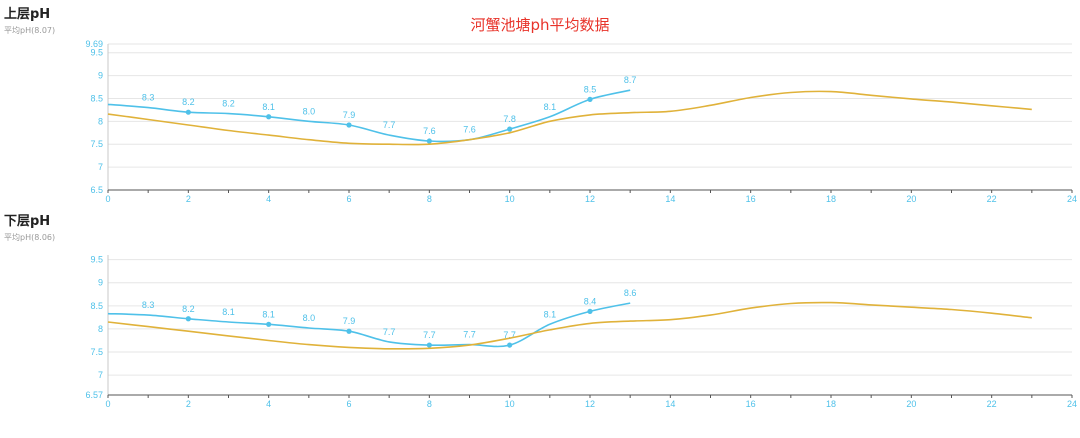  Describe the element at coordinates (94, 395) in the screenshot. I see `lower-y-tick-label: 6.57` at that location.